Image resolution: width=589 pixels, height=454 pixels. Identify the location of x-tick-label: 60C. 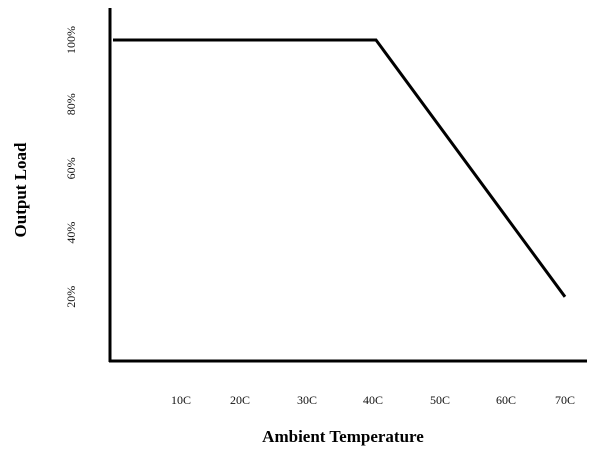
(506, 400).